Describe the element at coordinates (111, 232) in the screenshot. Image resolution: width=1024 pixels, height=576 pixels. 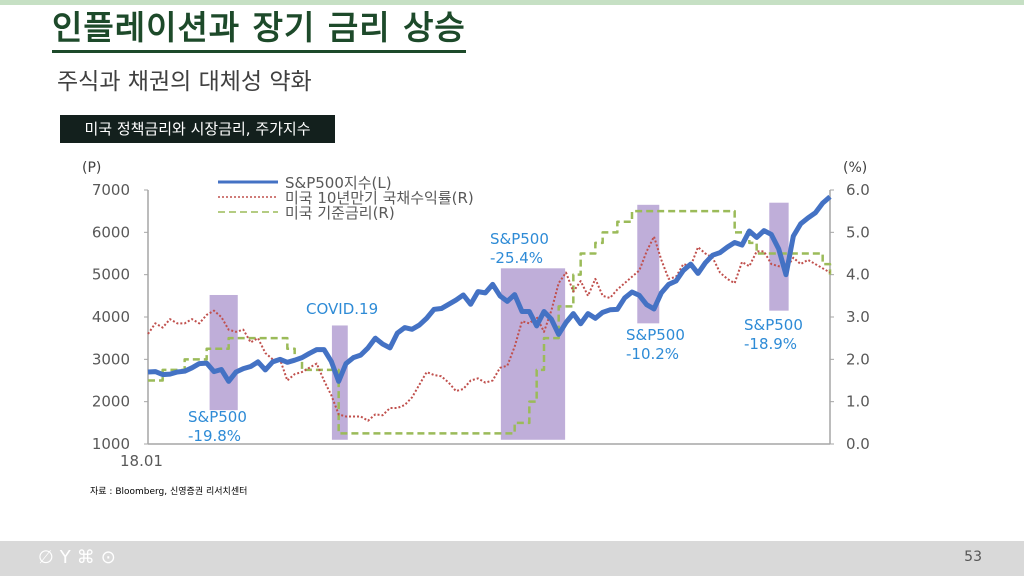
I see `left-tick-label: 6000` at that location.